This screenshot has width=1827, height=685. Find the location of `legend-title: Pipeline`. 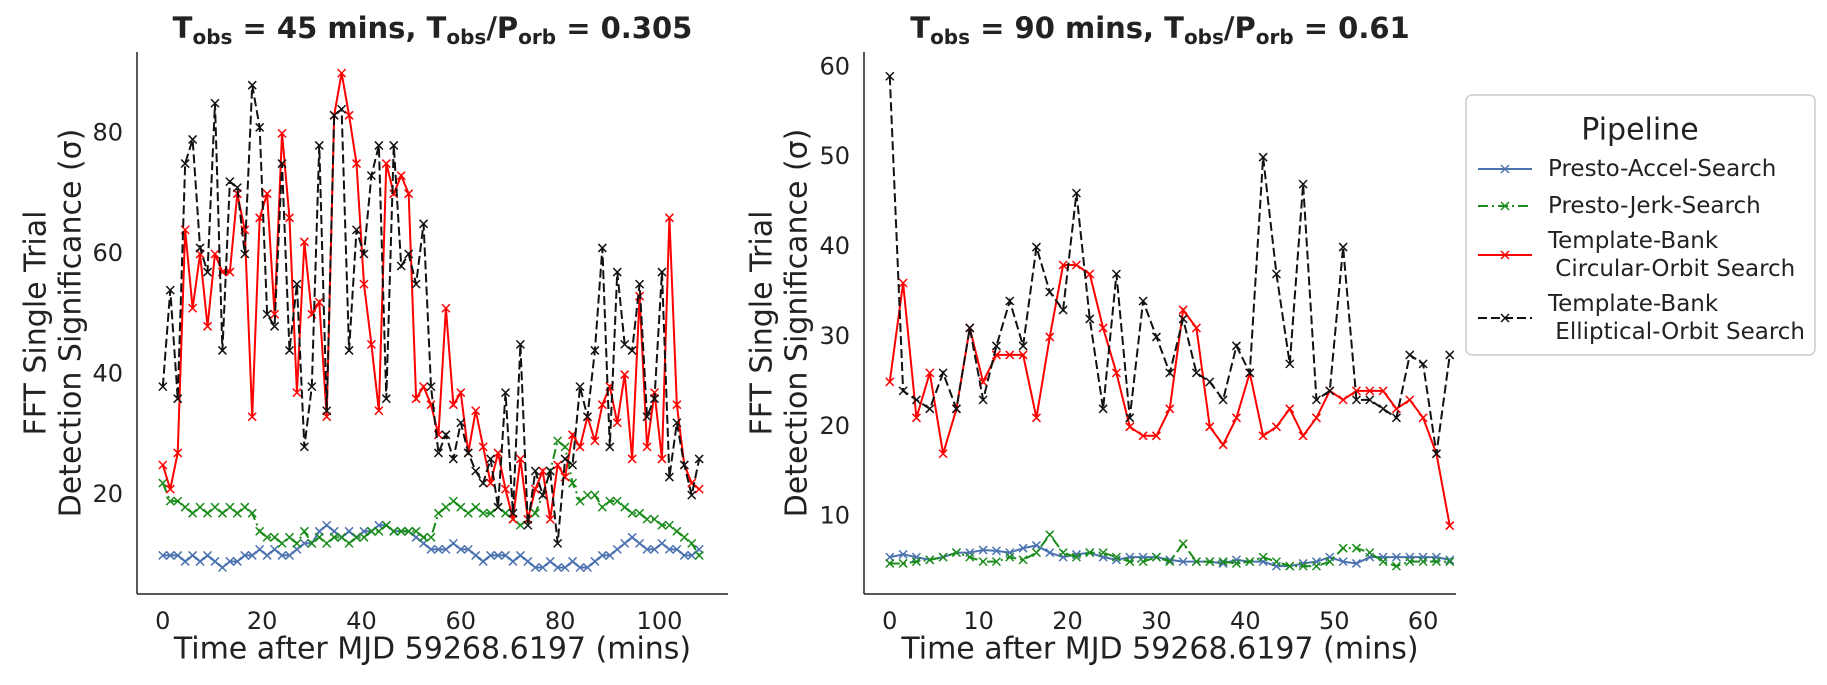

legend-title: Pipeline is located at coordinates (1639, 130).